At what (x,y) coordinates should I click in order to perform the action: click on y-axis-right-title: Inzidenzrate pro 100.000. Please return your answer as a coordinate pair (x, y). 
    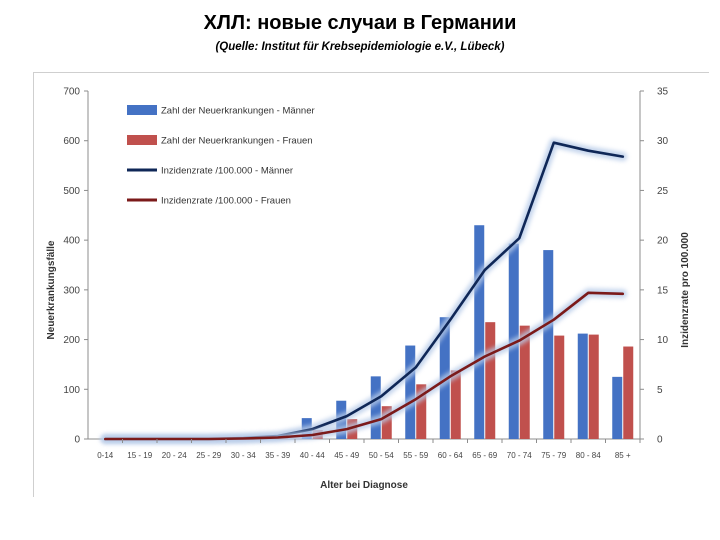
    Looking at the image, I should click on (685, 290).